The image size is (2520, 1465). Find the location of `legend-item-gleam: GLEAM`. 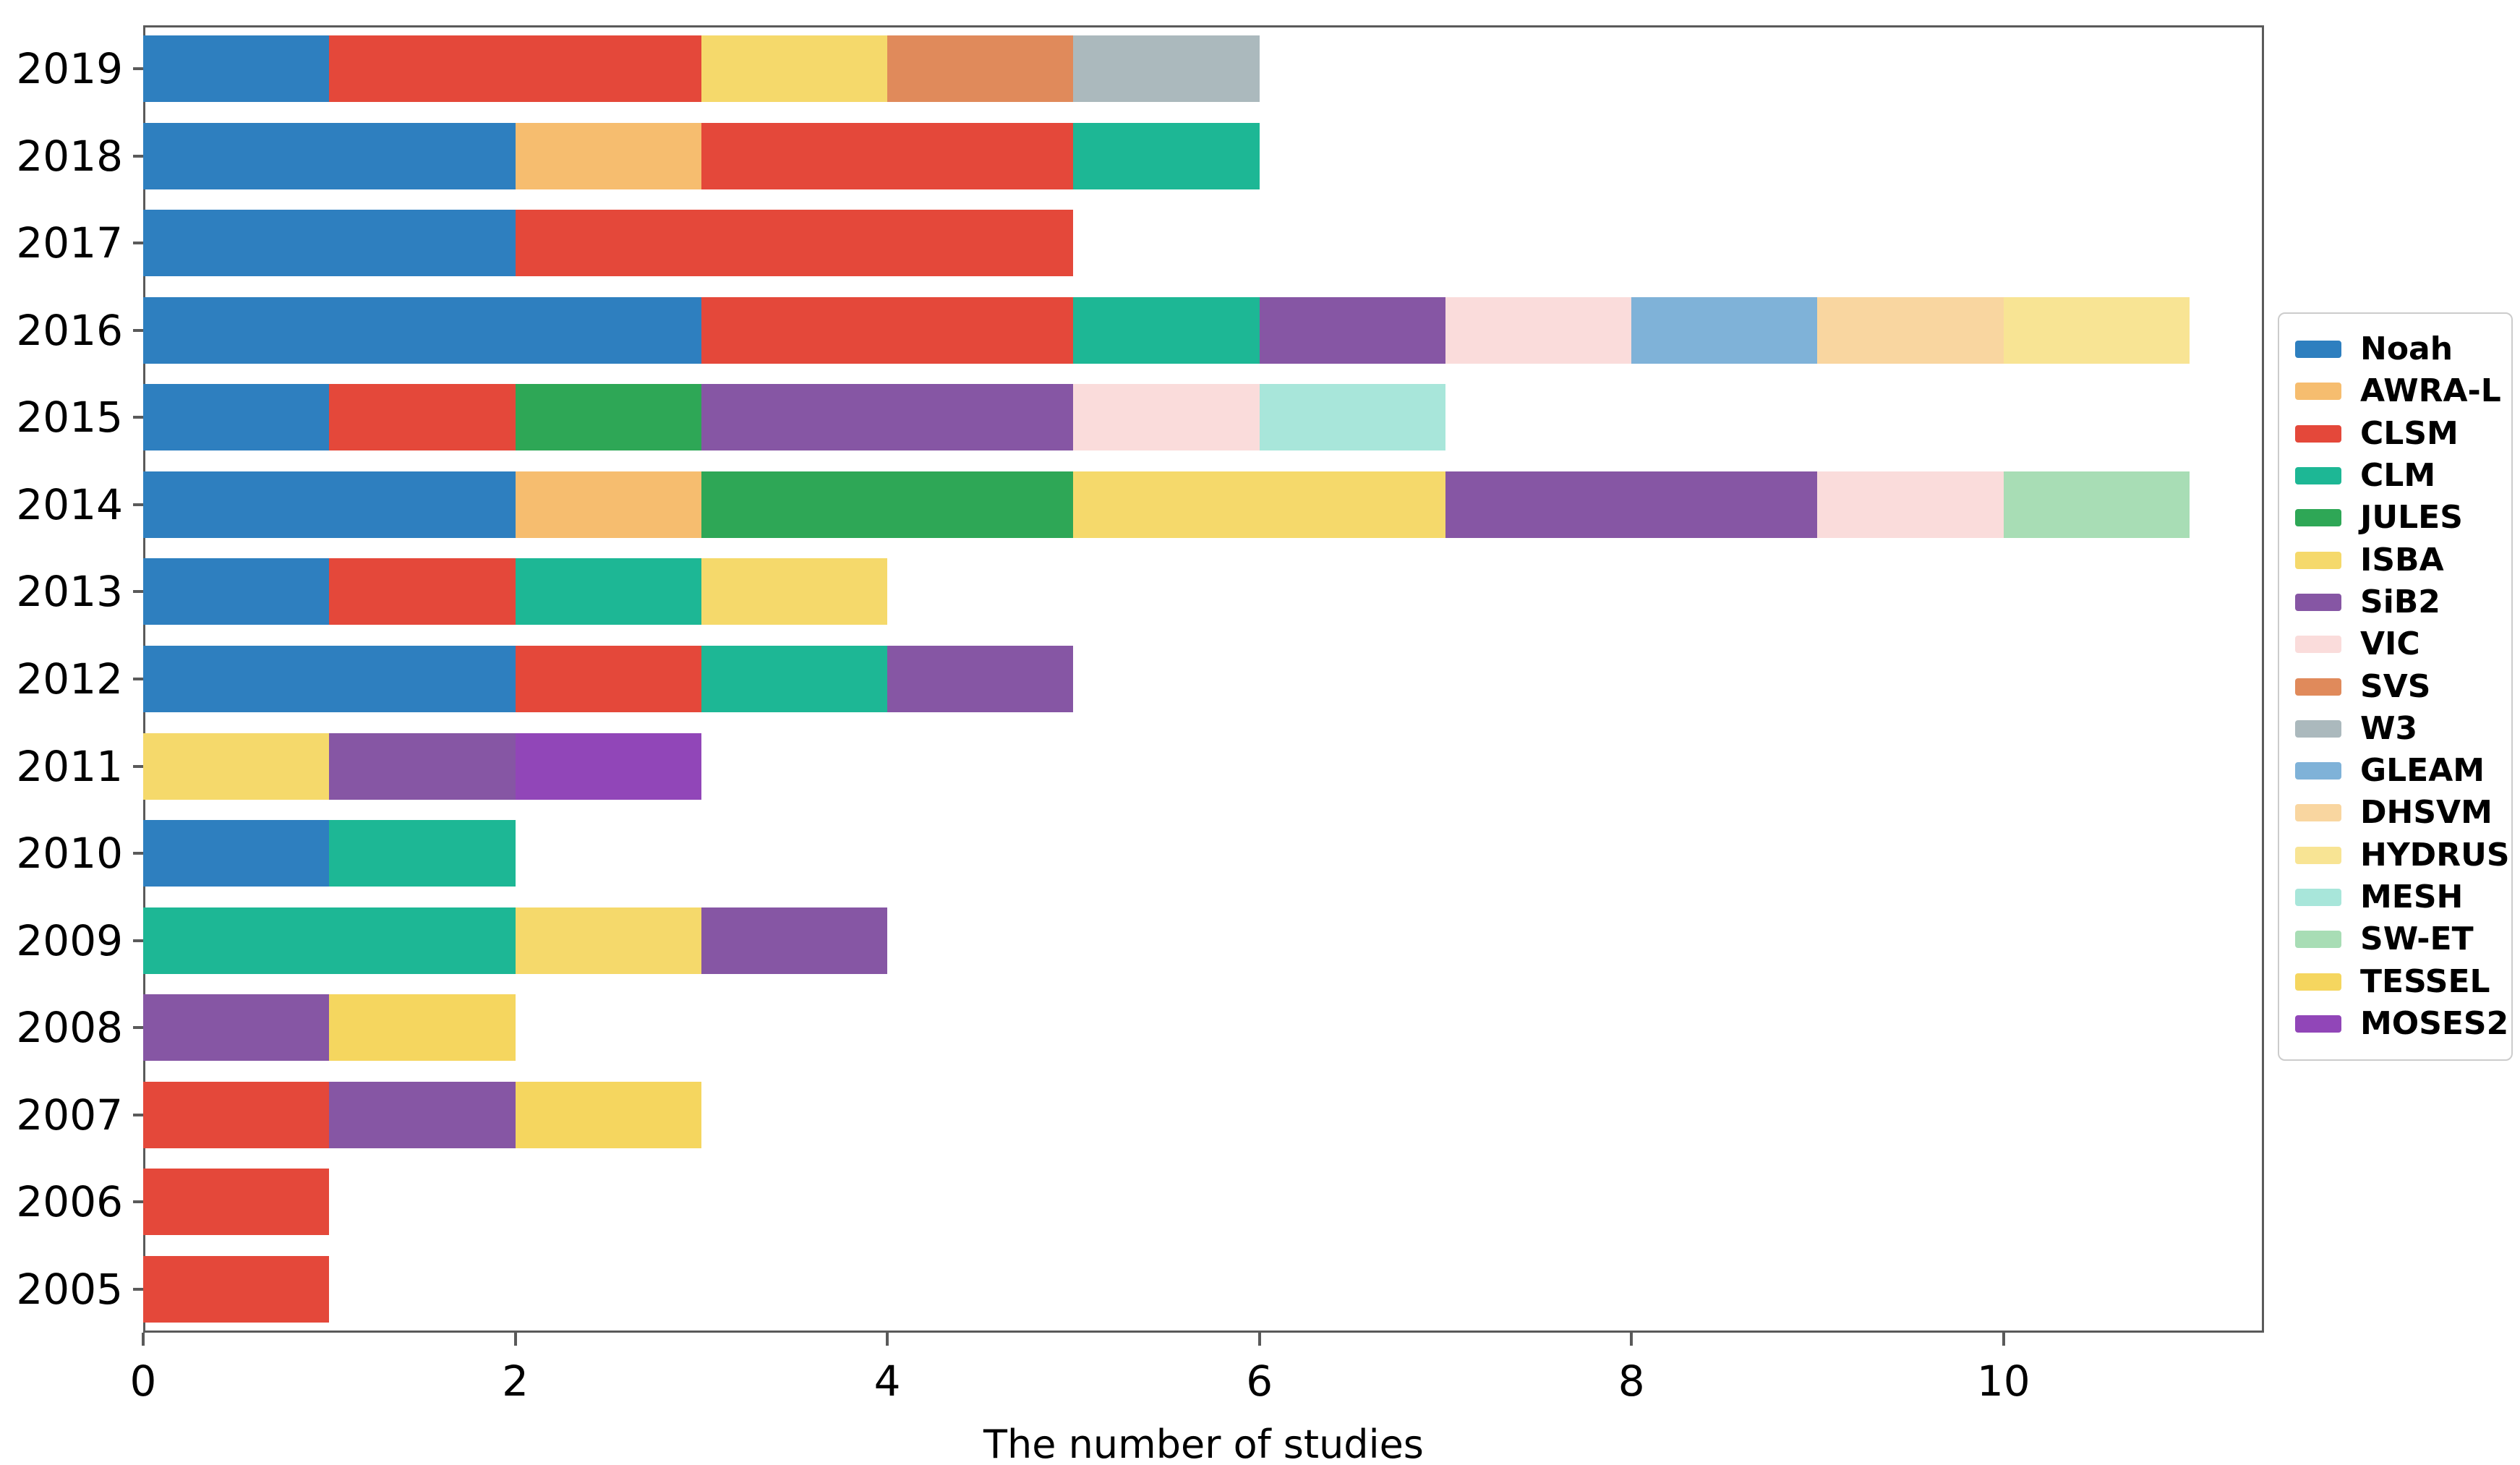

legend-item-gleam: GLEAM is located at coordinates (2394, 771).